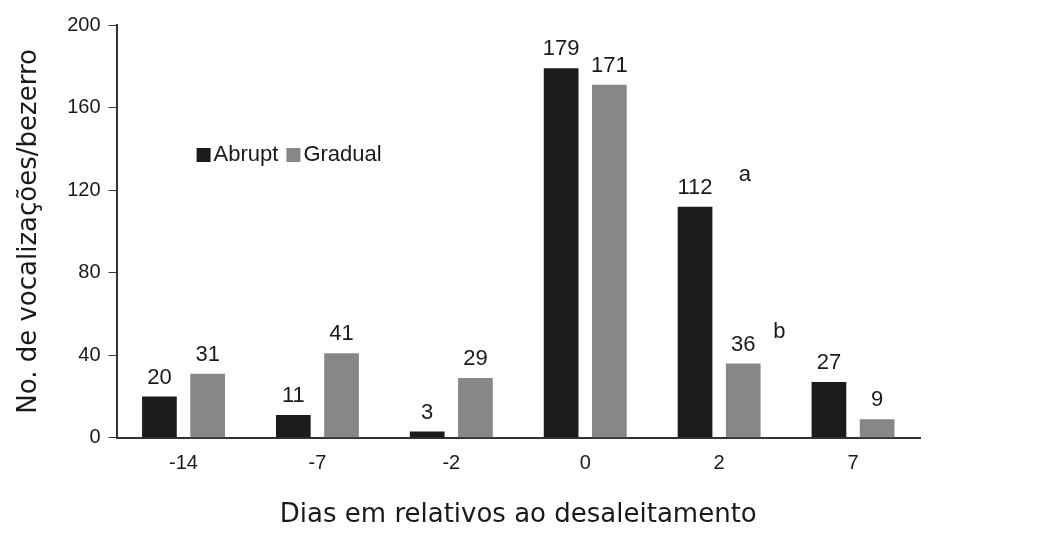  I want to click on data-label: 20, so click(159, 376).